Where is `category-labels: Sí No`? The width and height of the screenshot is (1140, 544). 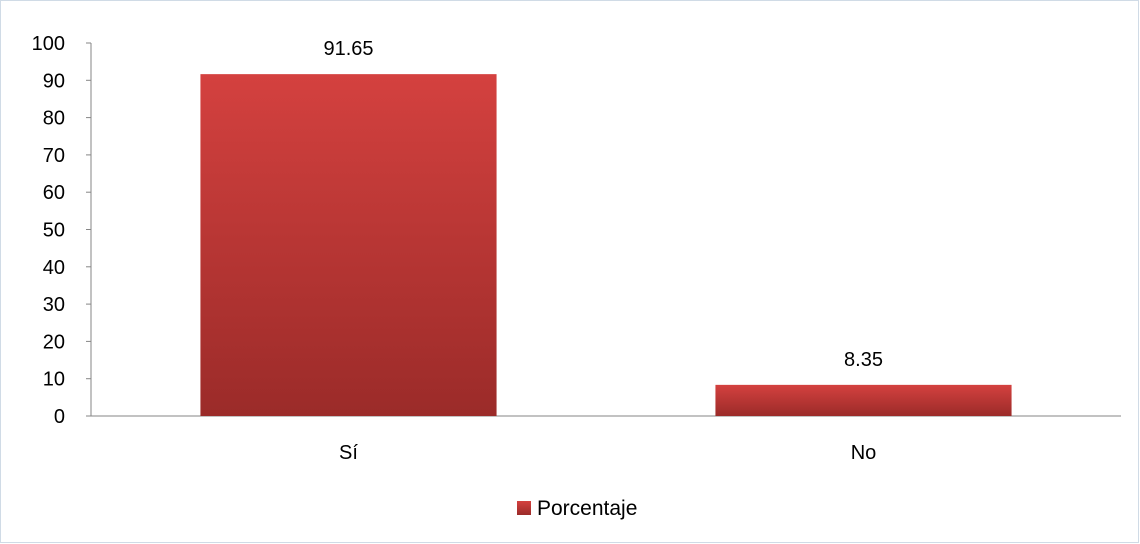
category-labels: Sí No is located at coordinates (607, 453).